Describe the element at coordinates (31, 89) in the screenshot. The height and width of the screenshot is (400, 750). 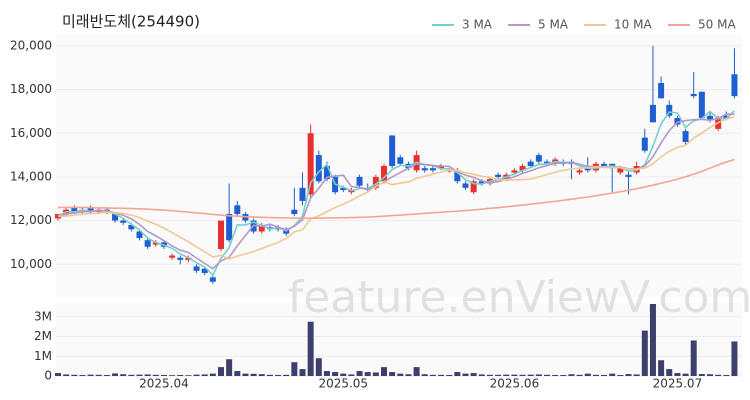
I see `y-tick-label: 18,000` at that location.